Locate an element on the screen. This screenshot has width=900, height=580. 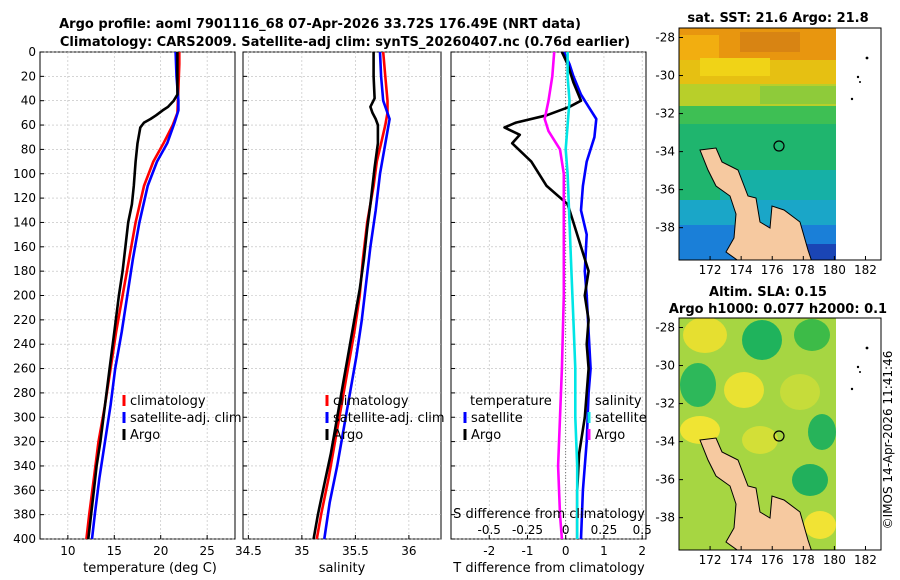
temperature-x-tick-label: 15 is located at coordinates (114, 551).